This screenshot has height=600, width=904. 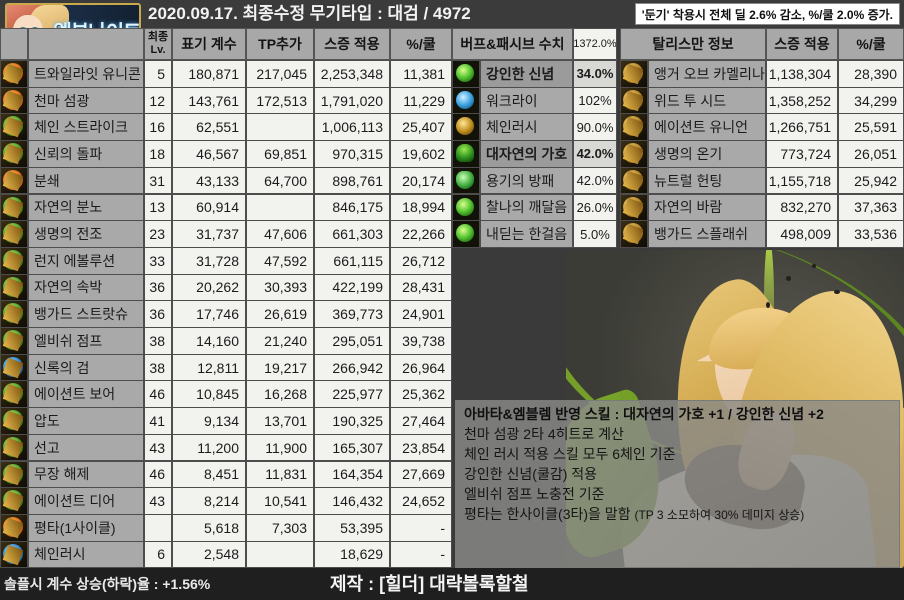 I want to click on skill-tp-cell: 47,592, so click(x=280, y=260).